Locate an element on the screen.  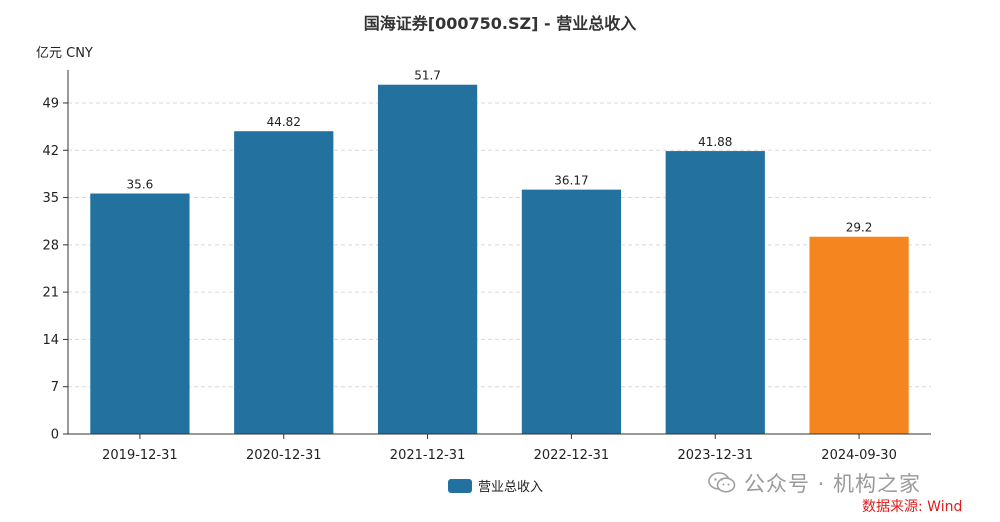
watermark-text: 公众号 · 机构之家 is located at coordinates (833, 484).